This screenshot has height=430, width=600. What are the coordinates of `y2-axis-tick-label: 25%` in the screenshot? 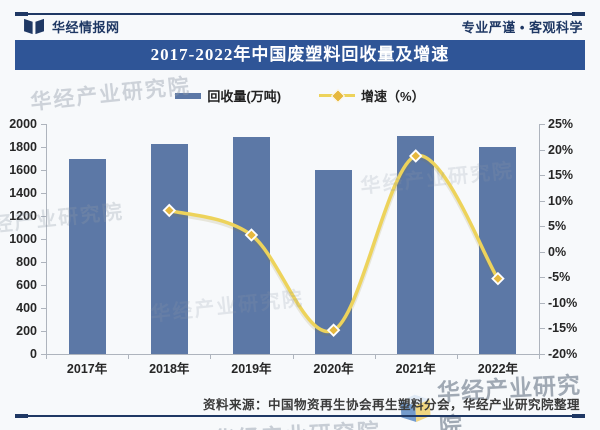 It's located at (561, 124).